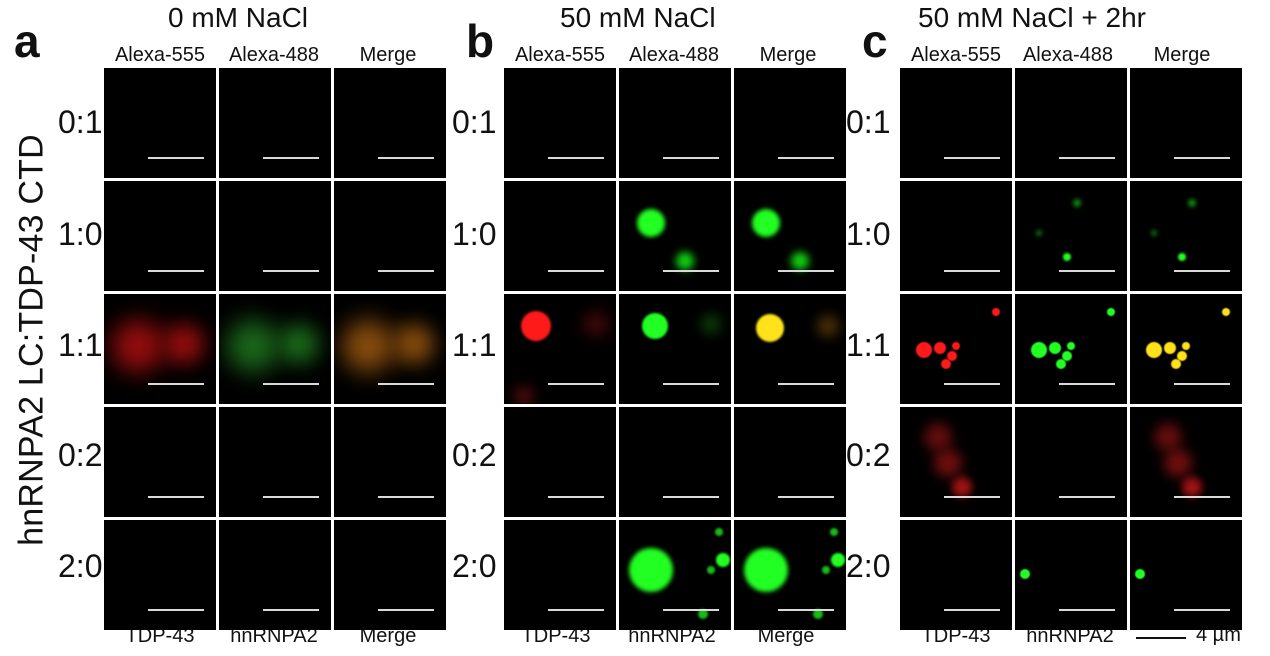  What do you see at coordinates (868, 566) in the screenshot?
I see `row-label: 2:0` at bounding box center [868, 566].